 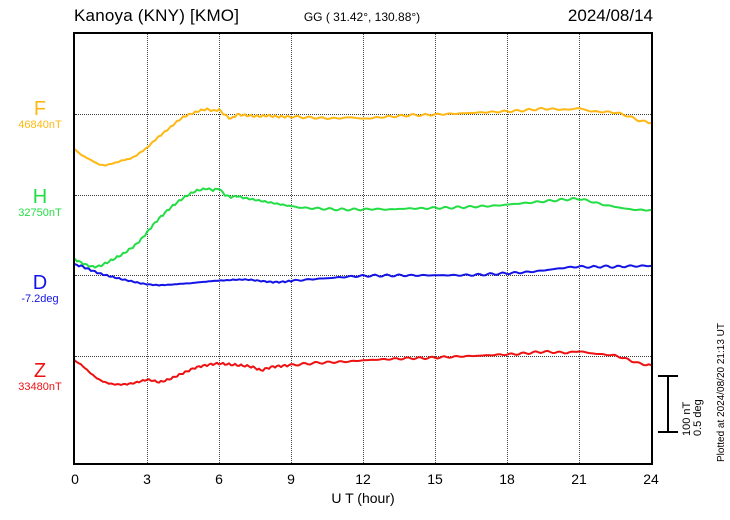 I want to click on x-axis-tick-label: 21, so click(x=579, y=479).